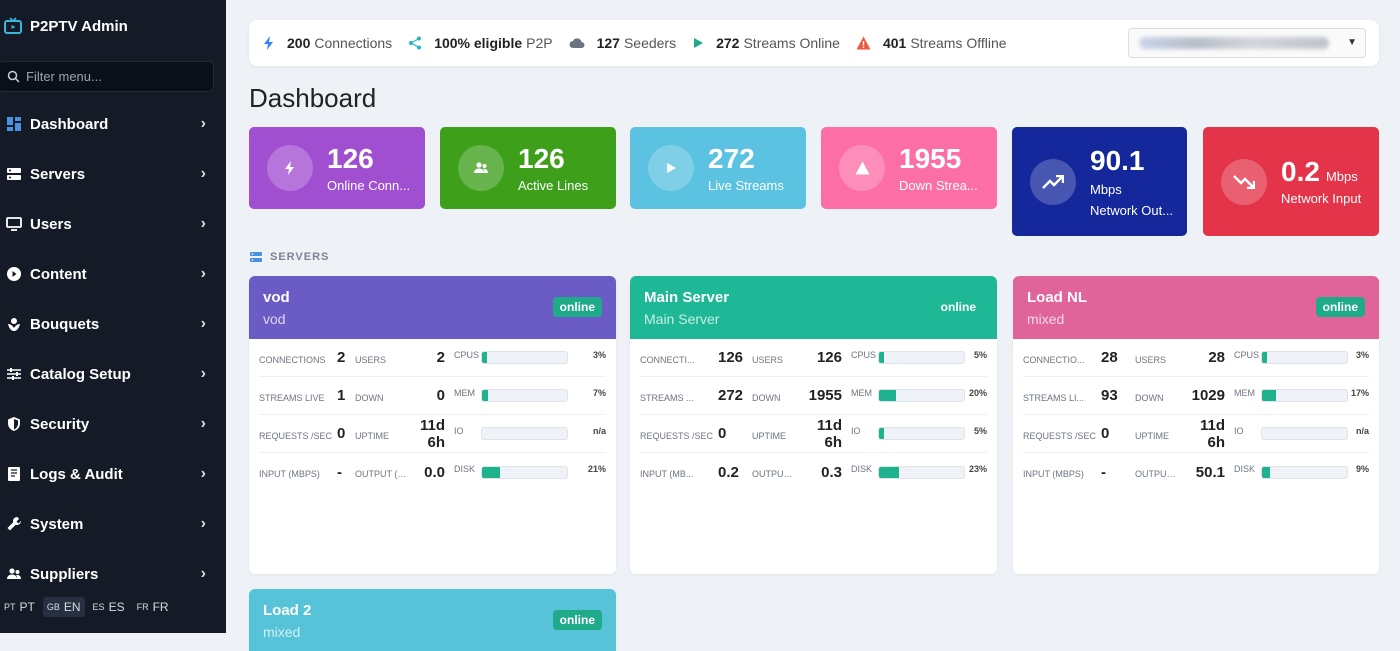 Image resolution: width=1400 pixels, height=651 pixels. What do you see at coordinates (577, 620) in the screenshot?
I see `status-badge: online` at bounding box center [577, 620].